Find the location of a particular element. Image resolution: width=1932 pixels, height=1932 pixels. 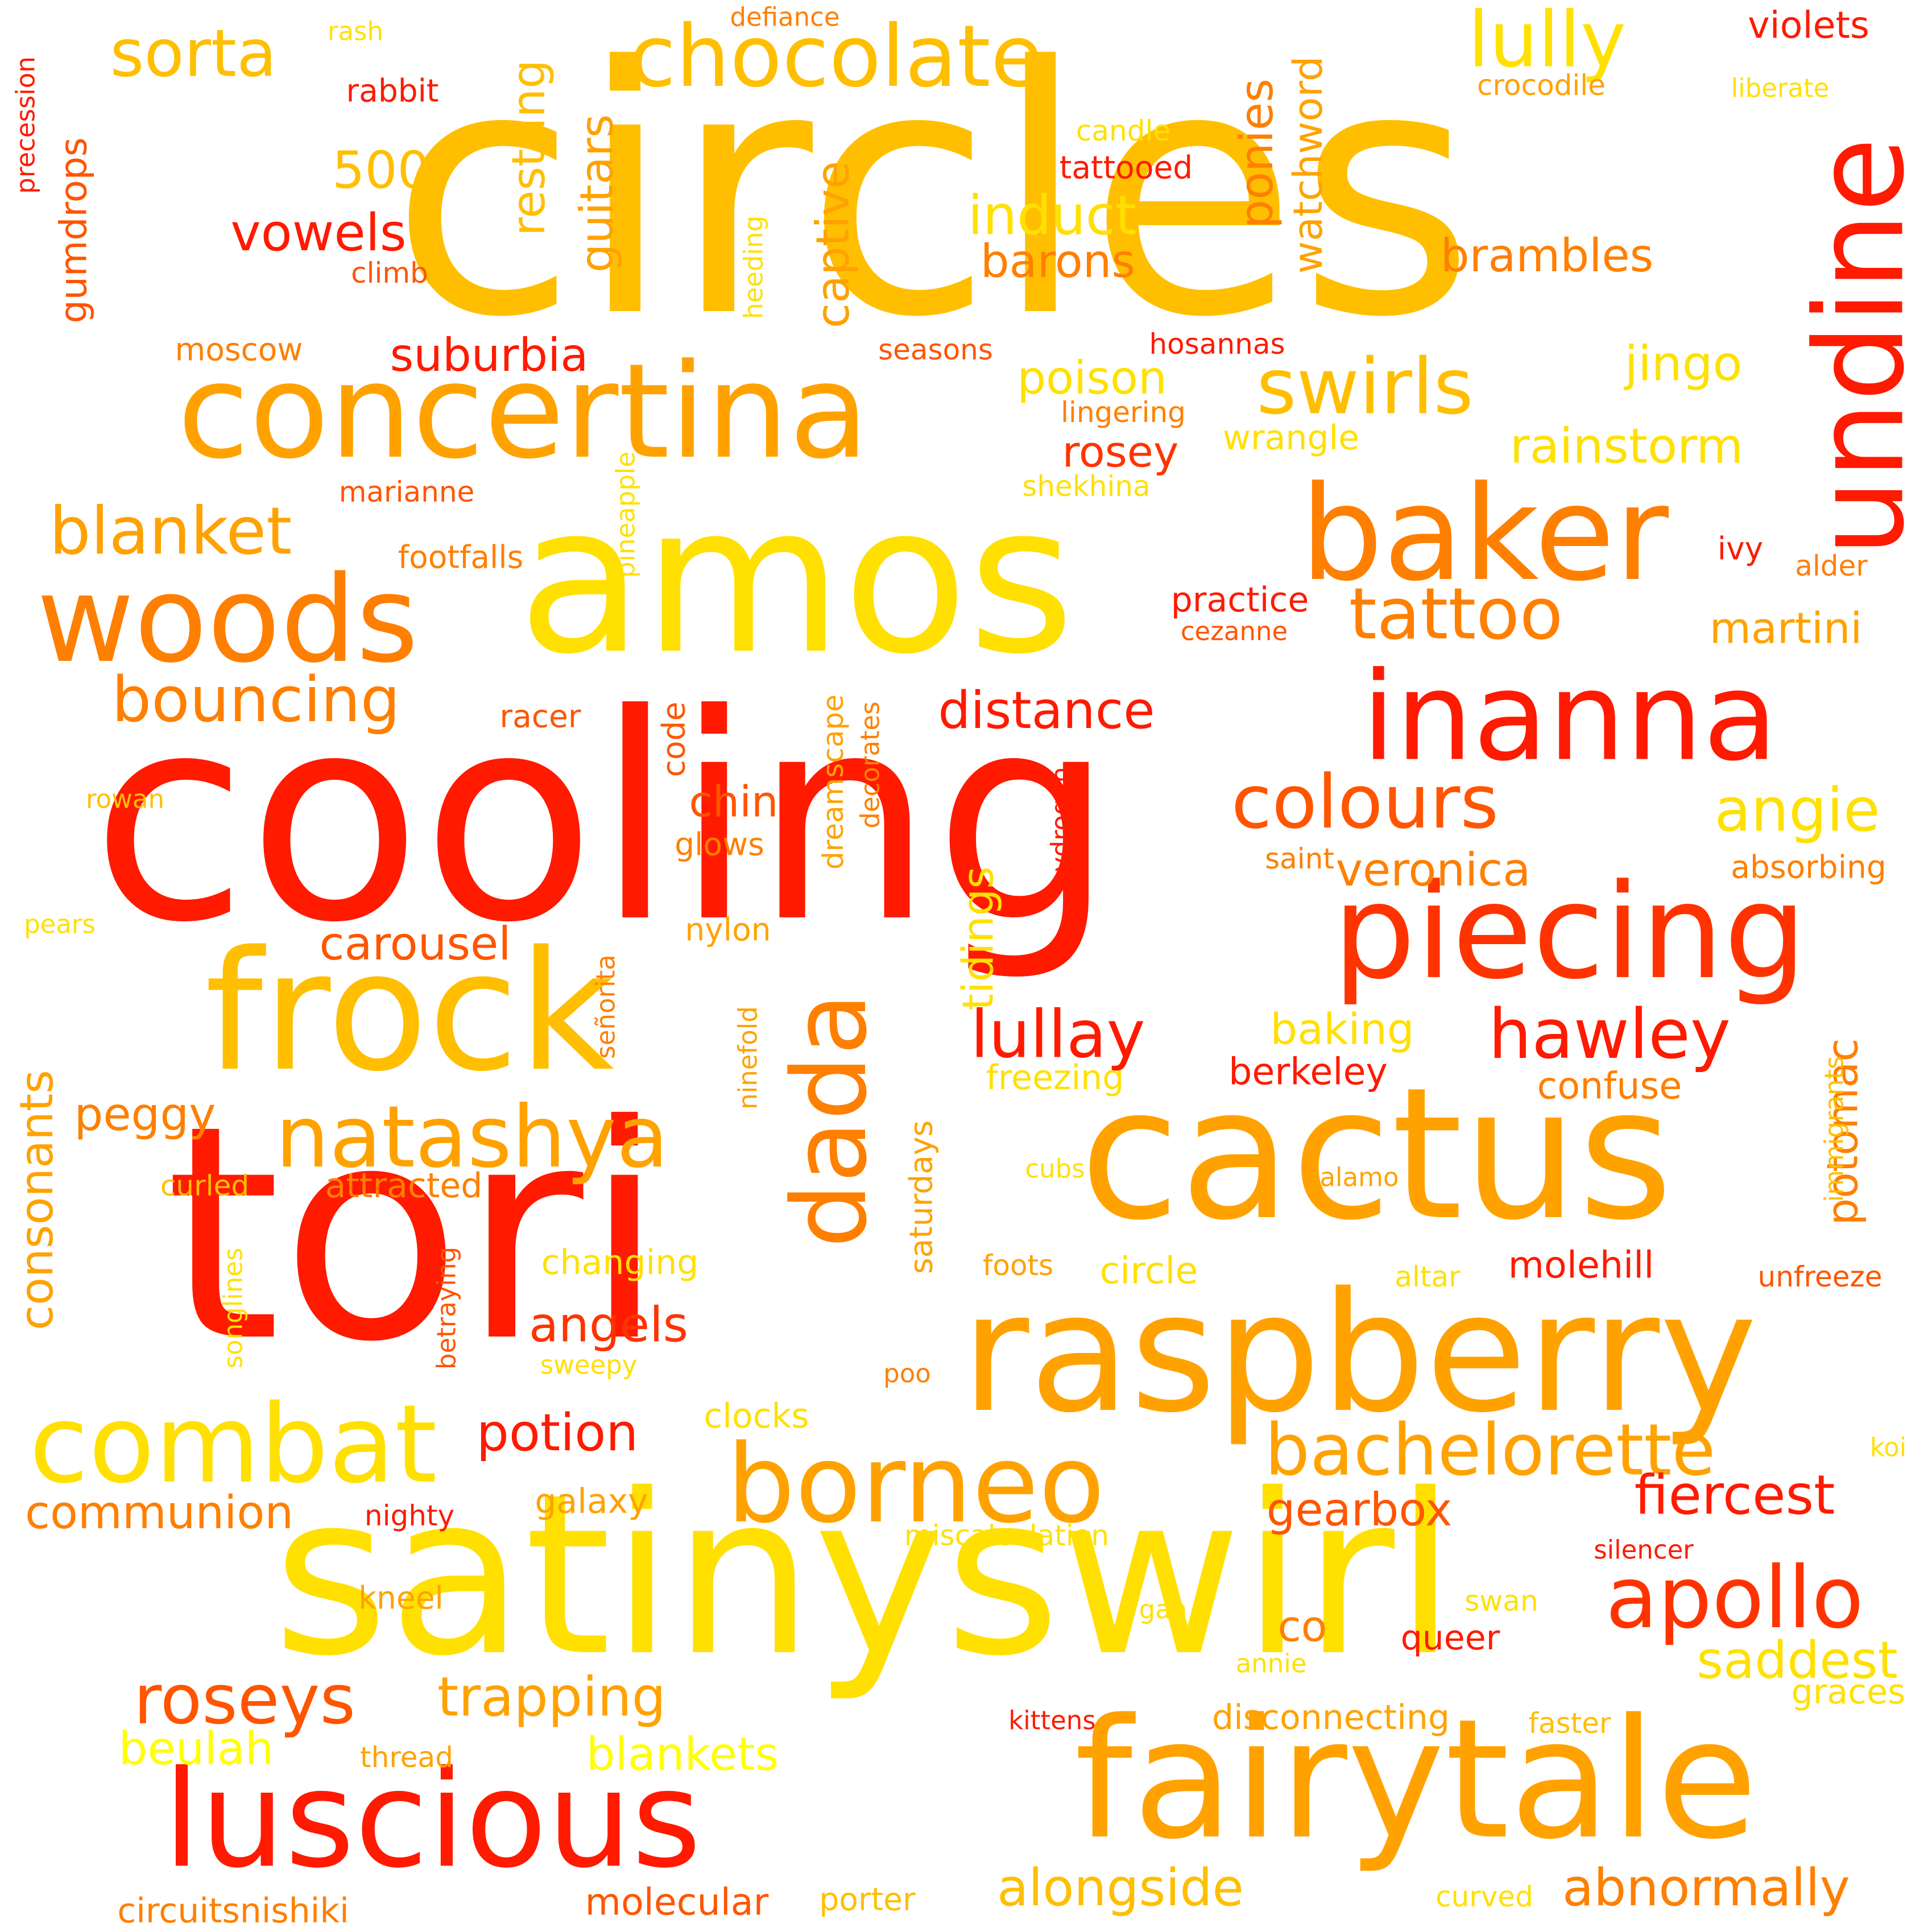

word-glows: glows is located at coordinates (719, 844).